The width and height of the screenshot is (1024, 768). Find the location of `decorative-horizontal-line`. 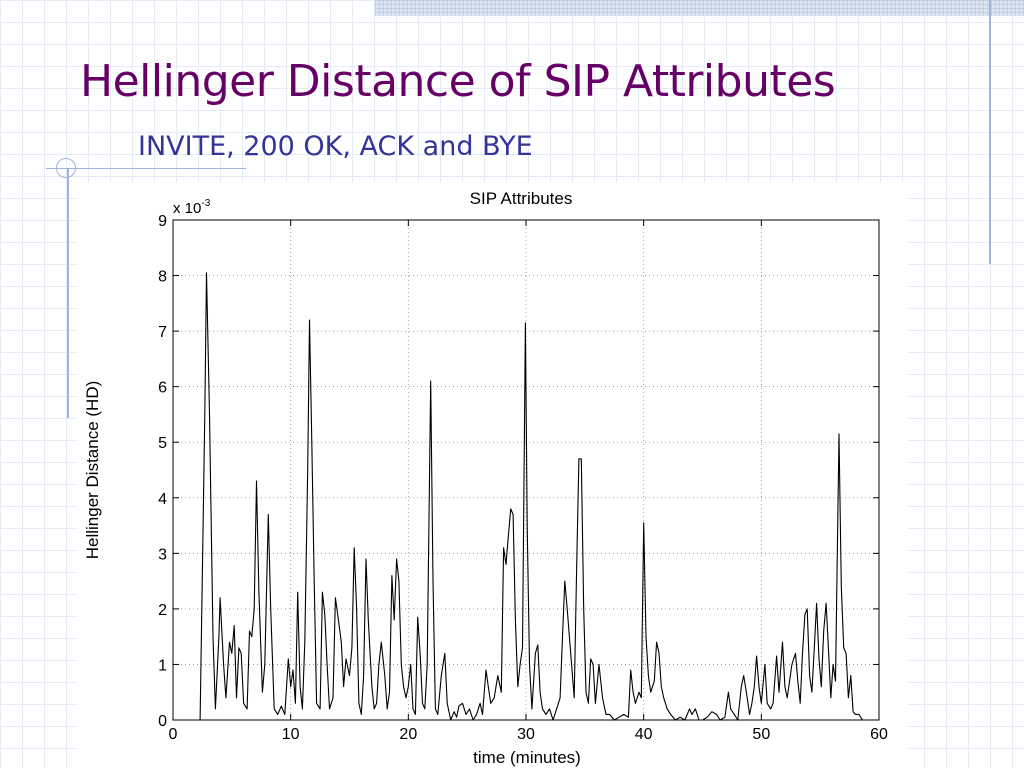

decorative-horizontal-line is located at coordinates (146, 168).